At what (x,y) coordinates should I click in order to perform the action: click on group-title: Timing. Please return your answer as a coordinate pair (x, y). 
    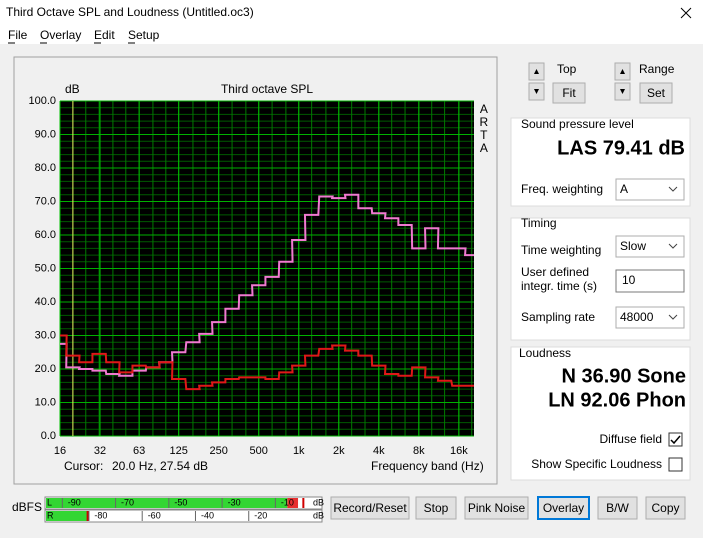
    Looking at the image, I should click on (539, 223).